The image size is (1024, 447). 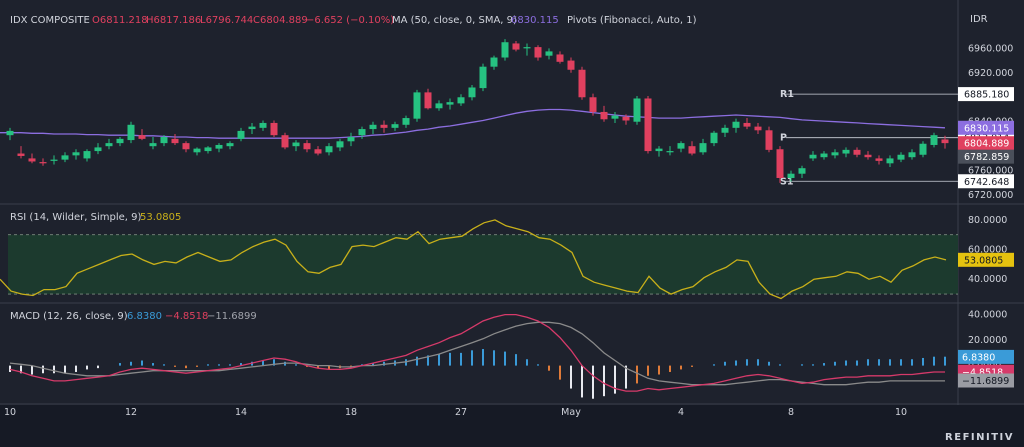 I want to click on open-value: O6811.218, so click(x=120, y=20).